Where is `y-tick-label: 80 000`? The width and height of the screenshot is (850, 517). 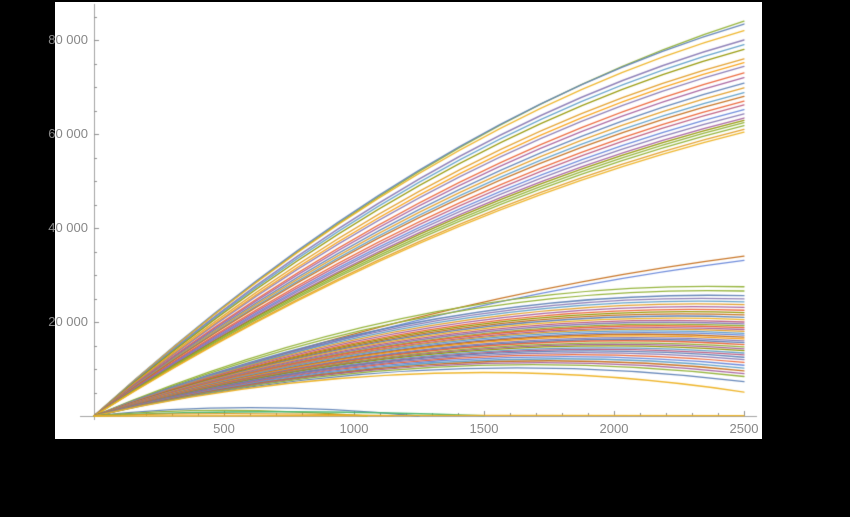 y-tick-label: 80 000 is located at coordinates (68, 39).